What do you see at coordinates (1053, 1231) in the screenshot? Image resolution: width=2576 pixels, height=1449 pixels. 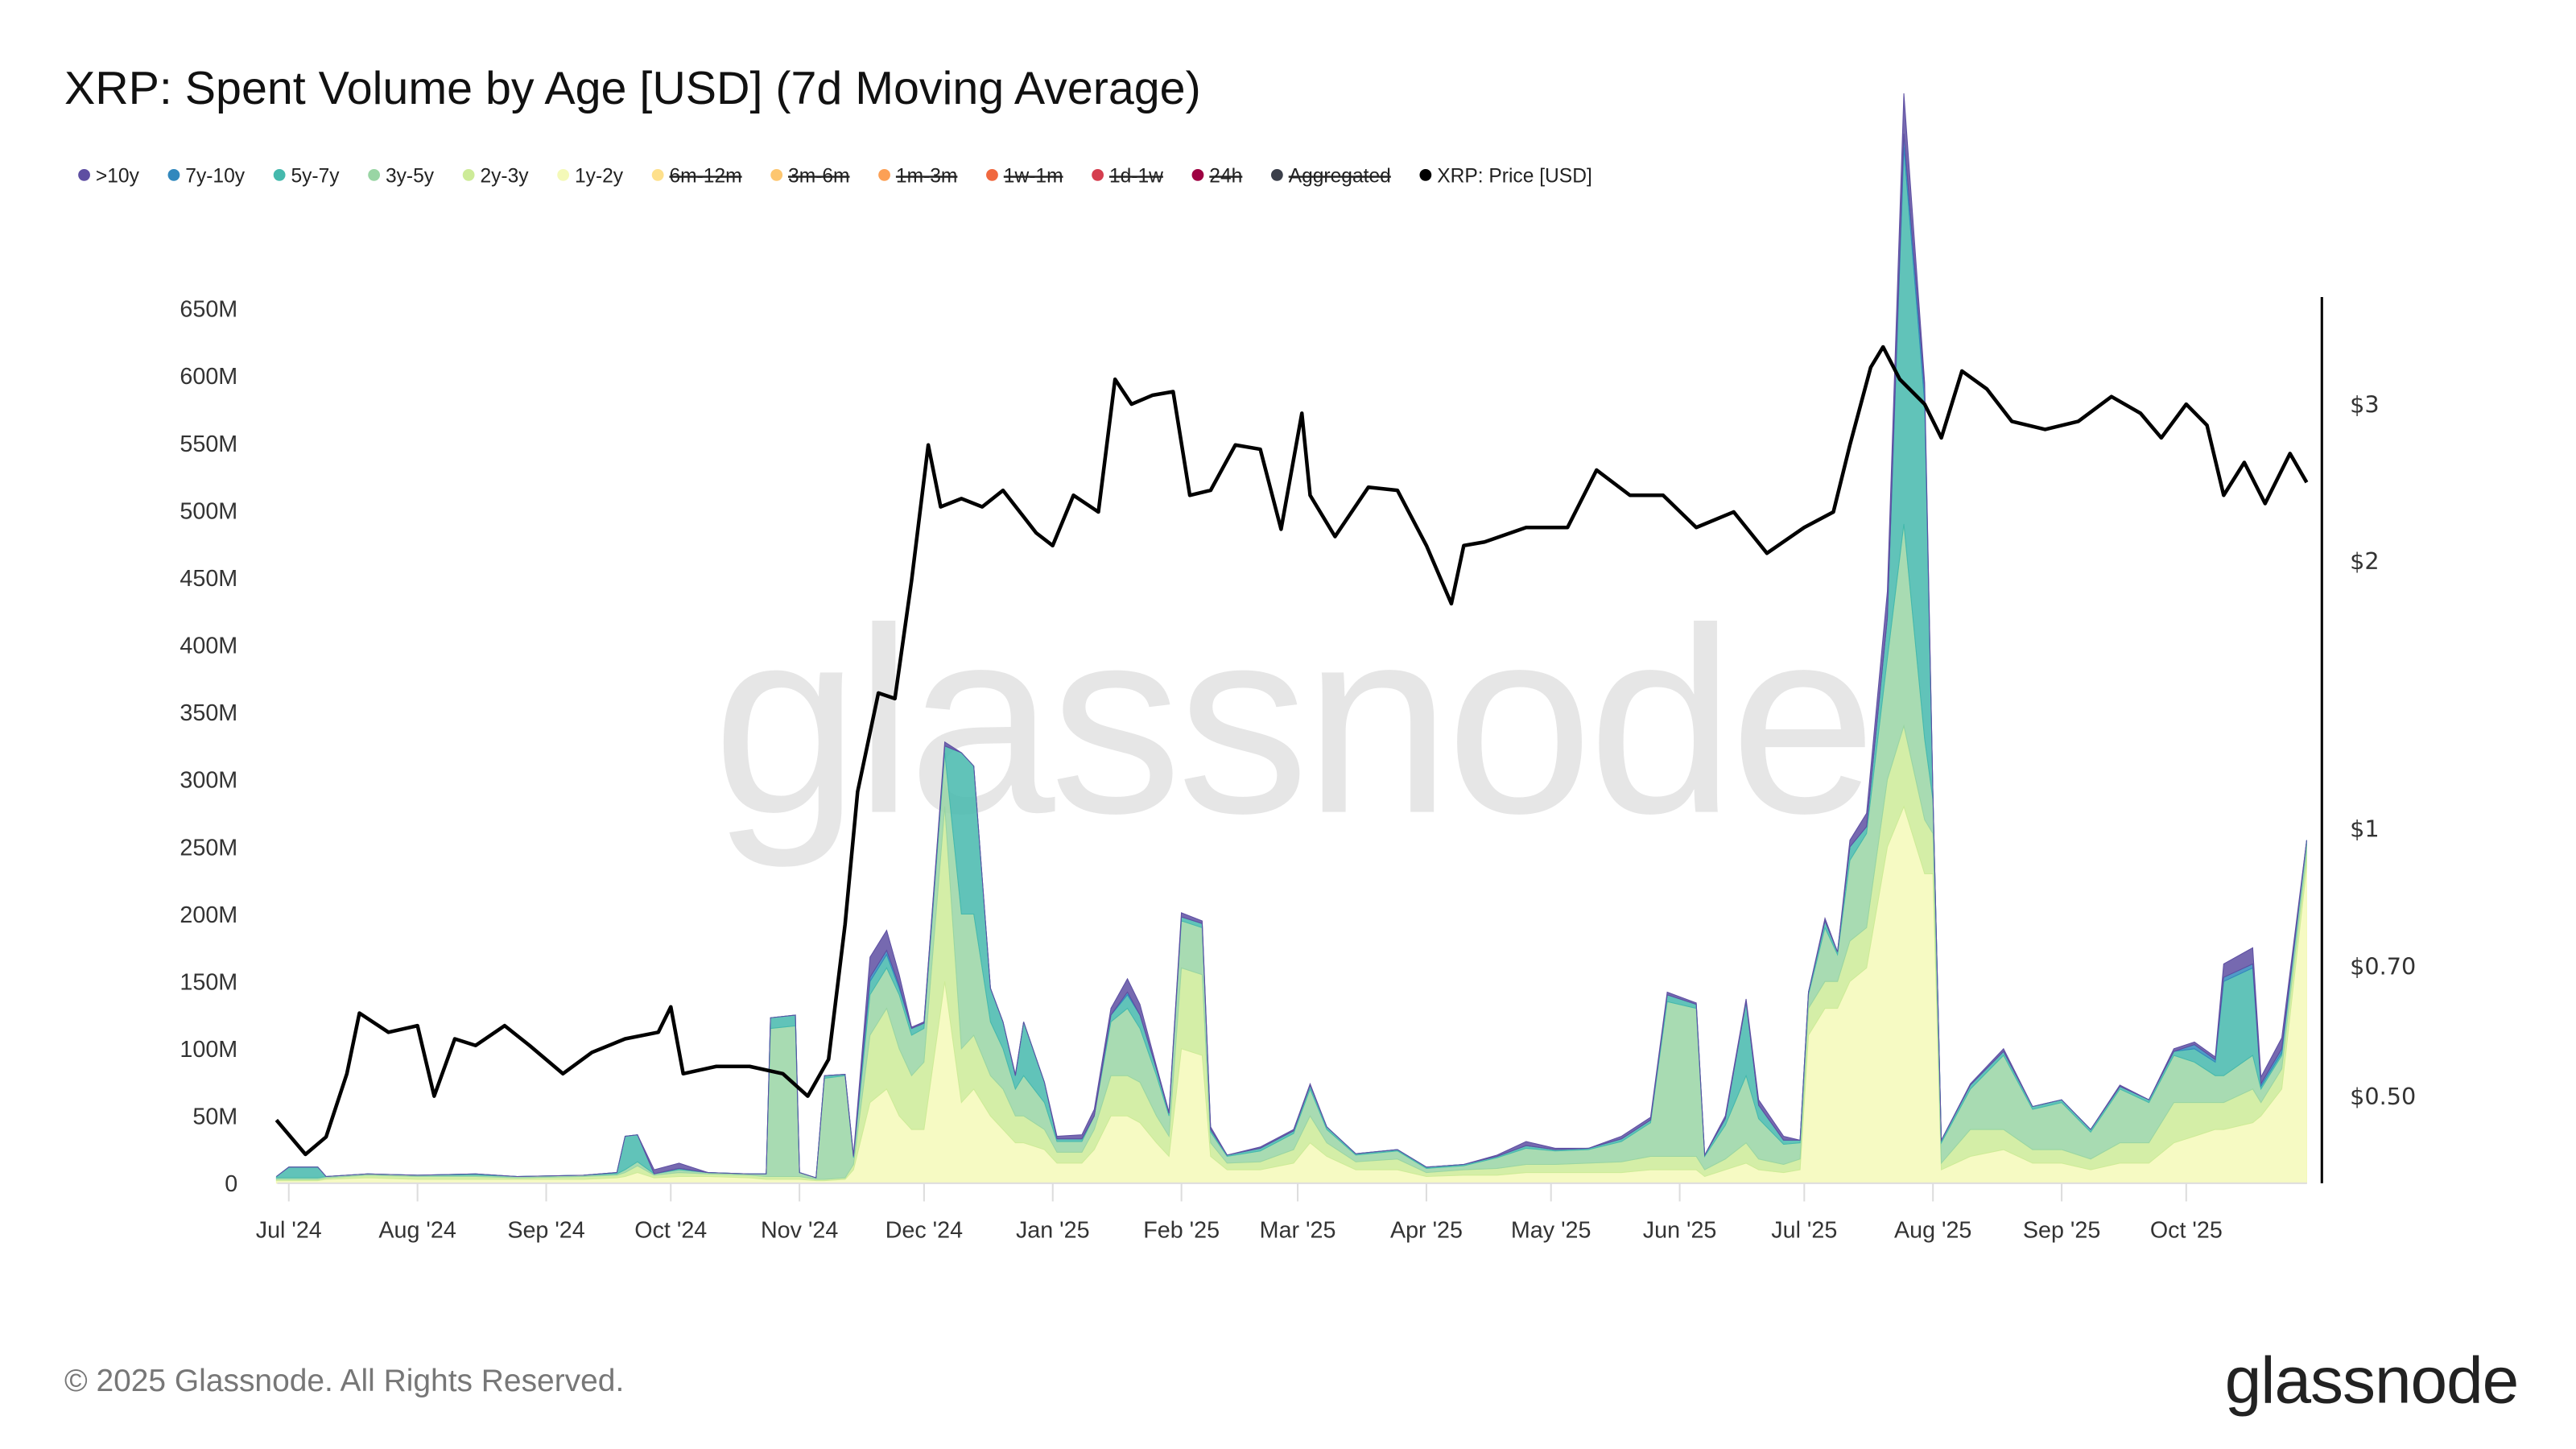 I see `x-tick-label: Jan '25` at bounding box center [1053, 1231].